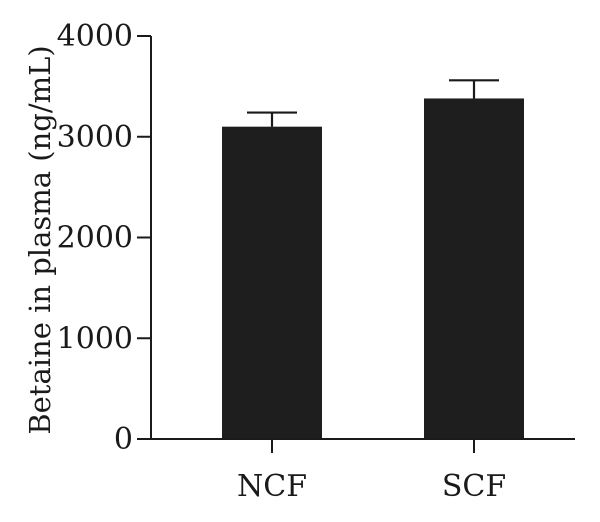 Image resolution: width=600 pixels, height=522 pixels. I want to click on bar-scf, so click(474, 268).